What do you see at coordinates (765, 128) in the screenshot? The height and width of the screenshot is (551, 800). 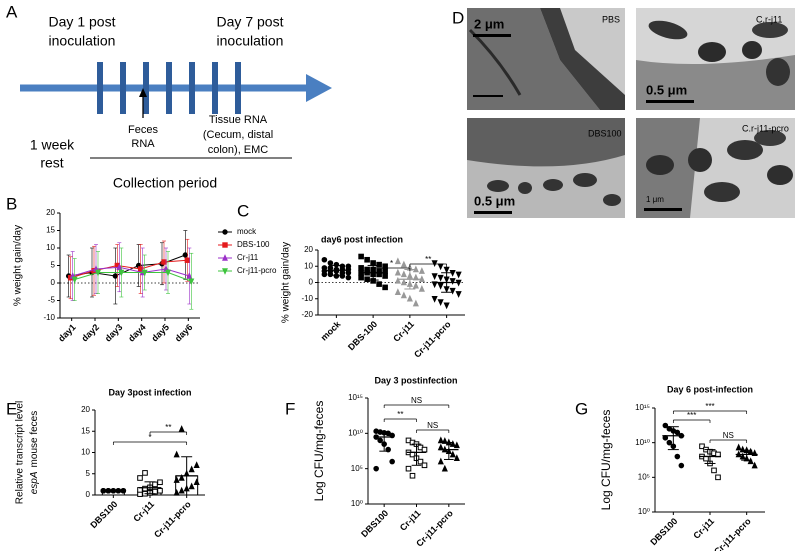 I see `image-caption: C.r-j11-pcro` at bounding box center [765, 128].